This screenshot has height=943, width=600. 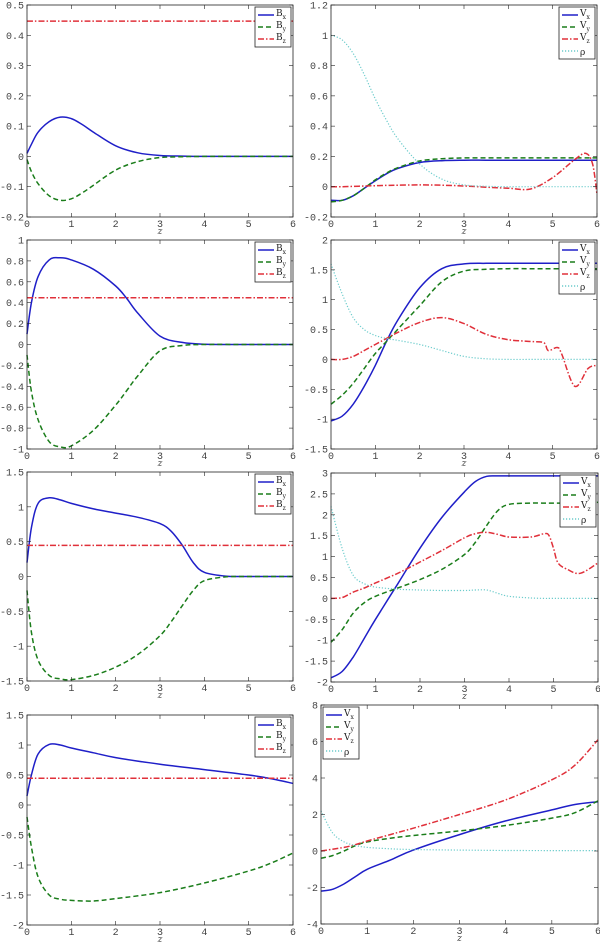 What do you see at coordinates (12, 188) in the screenshot?
I see `y-tick-label: -0.1` at bounding box center [12, 188].